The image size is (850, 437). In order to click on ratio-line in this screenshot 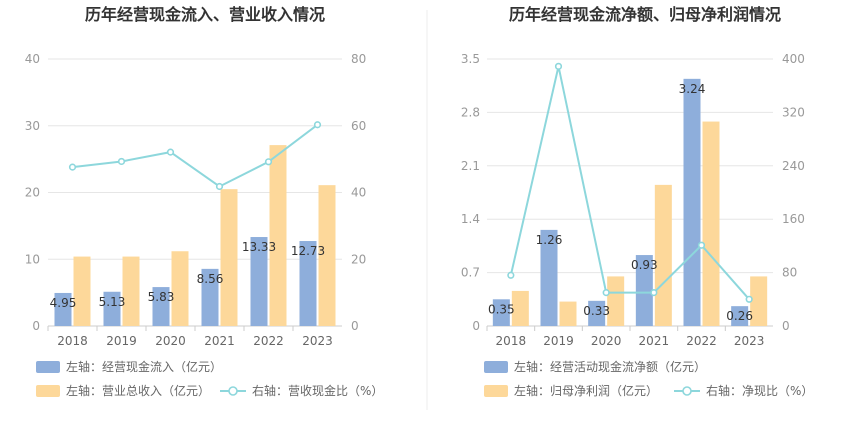, I will do `click(195, 155)`.